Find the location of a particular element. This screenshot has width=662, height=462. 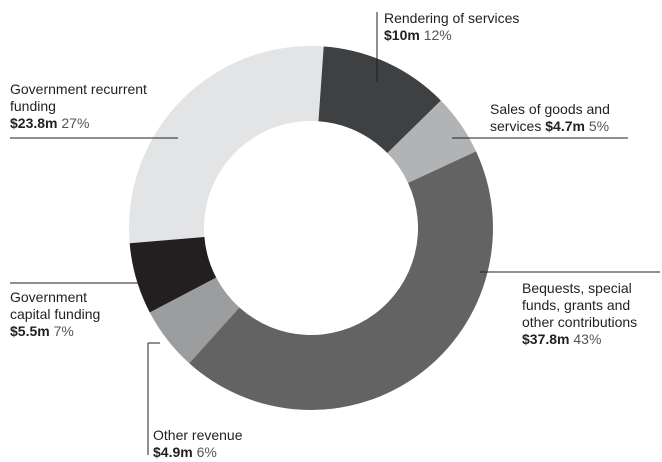

percentage-label: 5% is located at coordinates (599, 126).